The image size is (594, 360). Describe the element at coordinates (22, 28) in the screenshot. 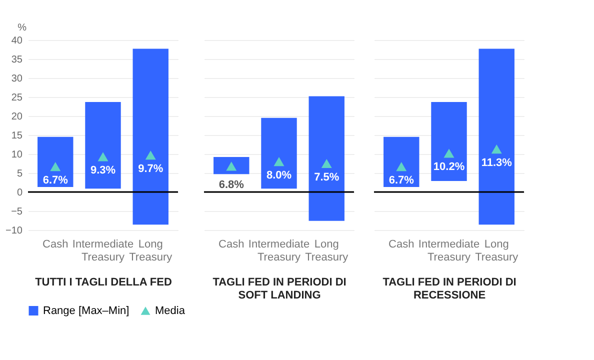

I see `y-axis-title: %` at that location.